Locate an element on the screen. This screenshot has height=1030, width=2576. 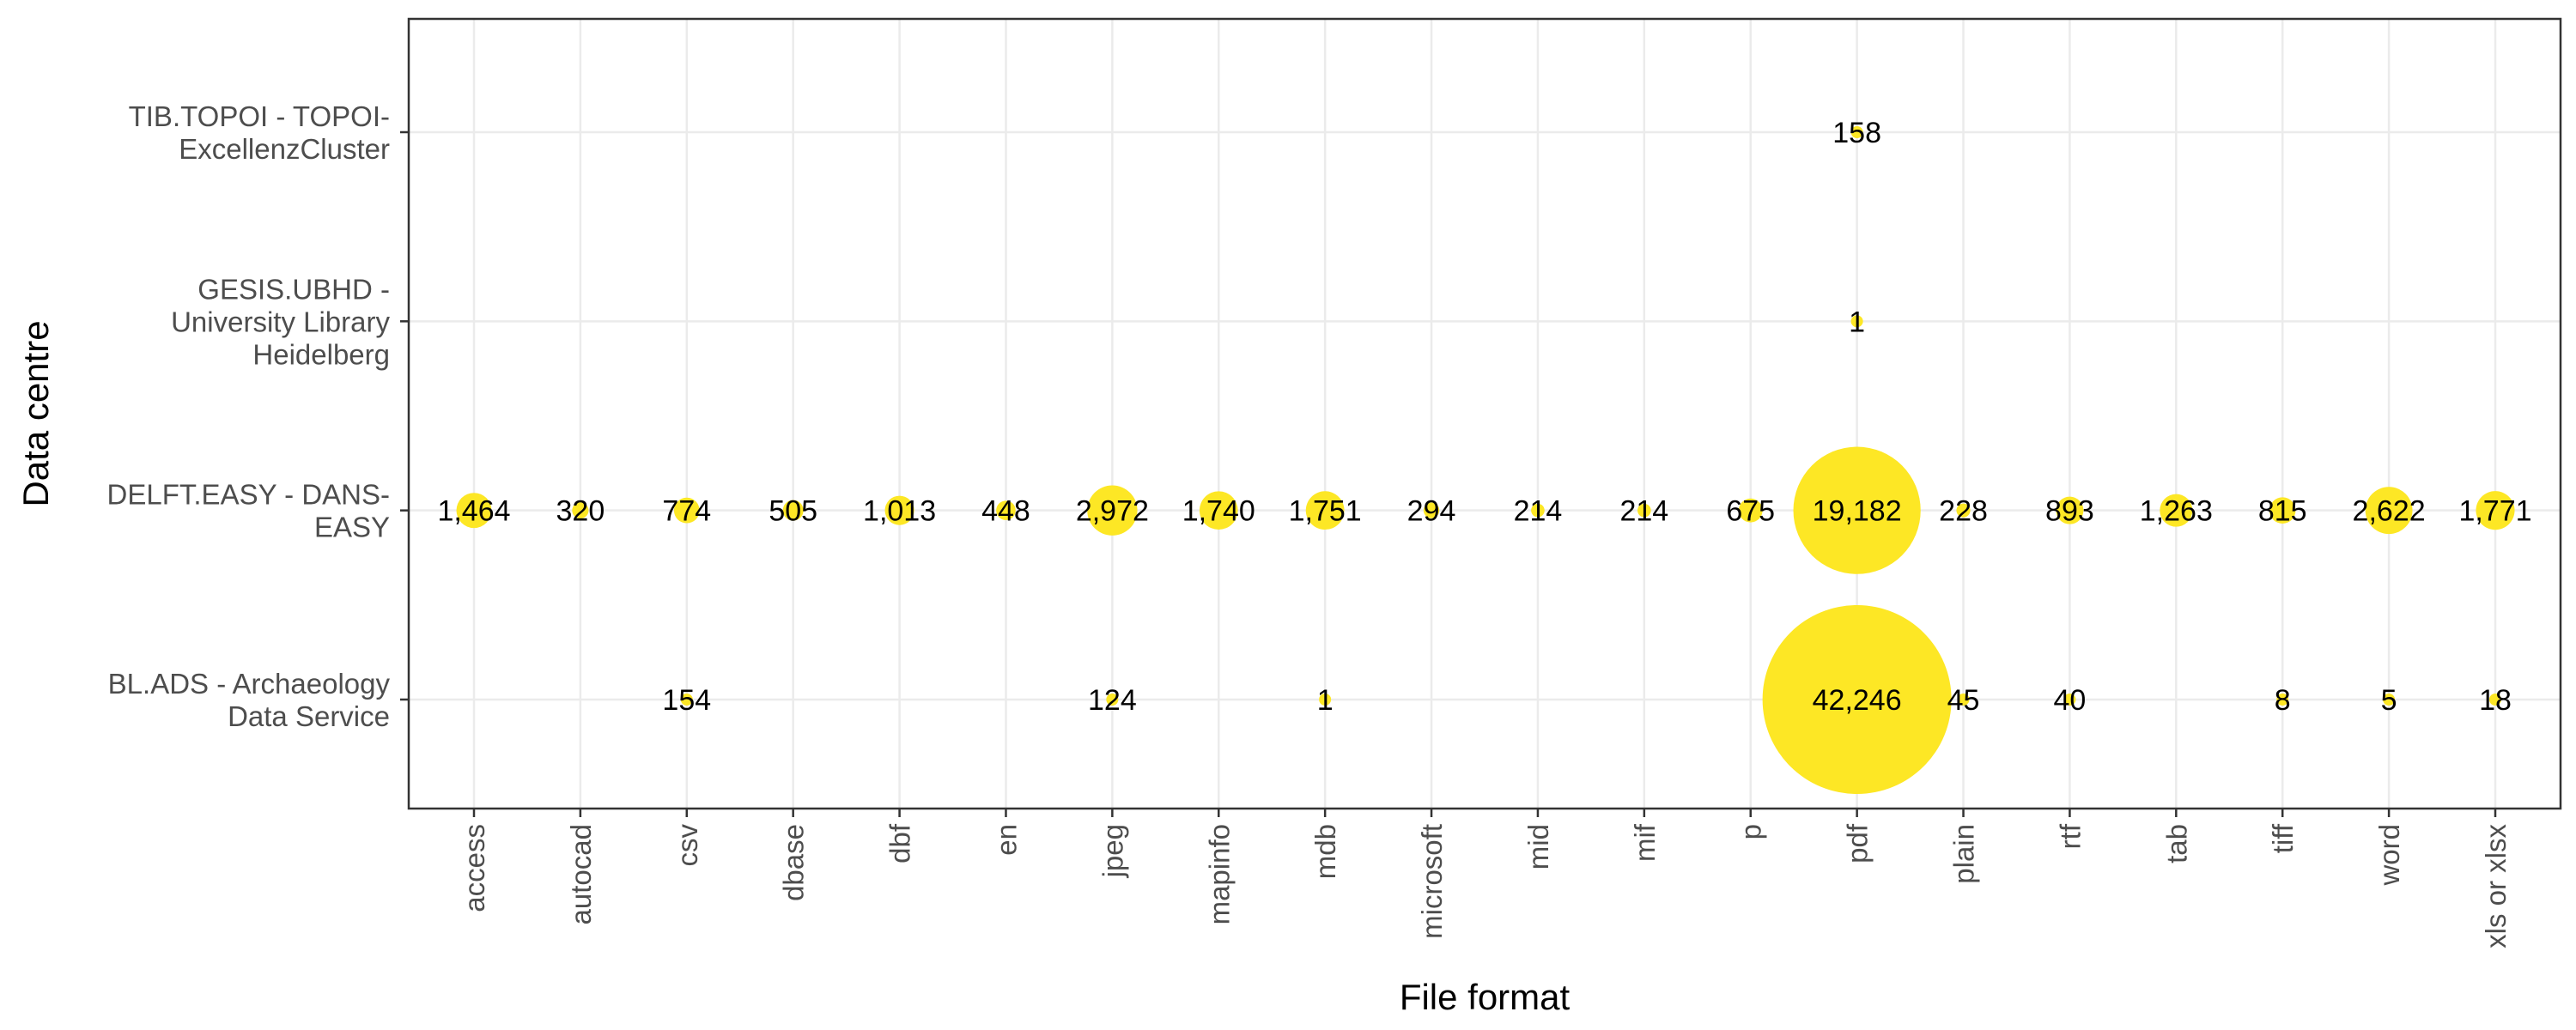
bubble-value-label: 228 is located at coordinates (1963, 511).